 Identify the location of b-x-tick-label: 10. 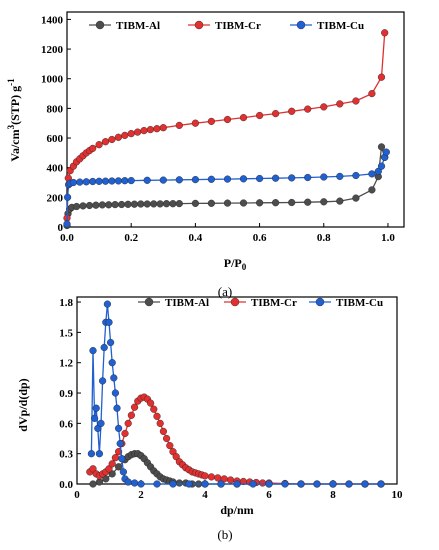
(398, 495).